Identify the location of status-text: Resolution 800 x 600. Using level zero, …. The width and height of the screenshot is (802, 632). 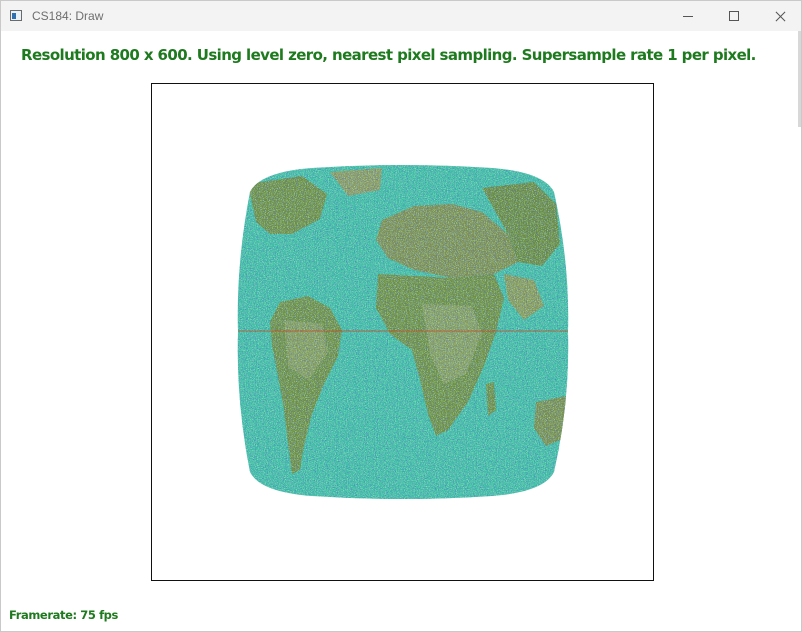
(388, 55).